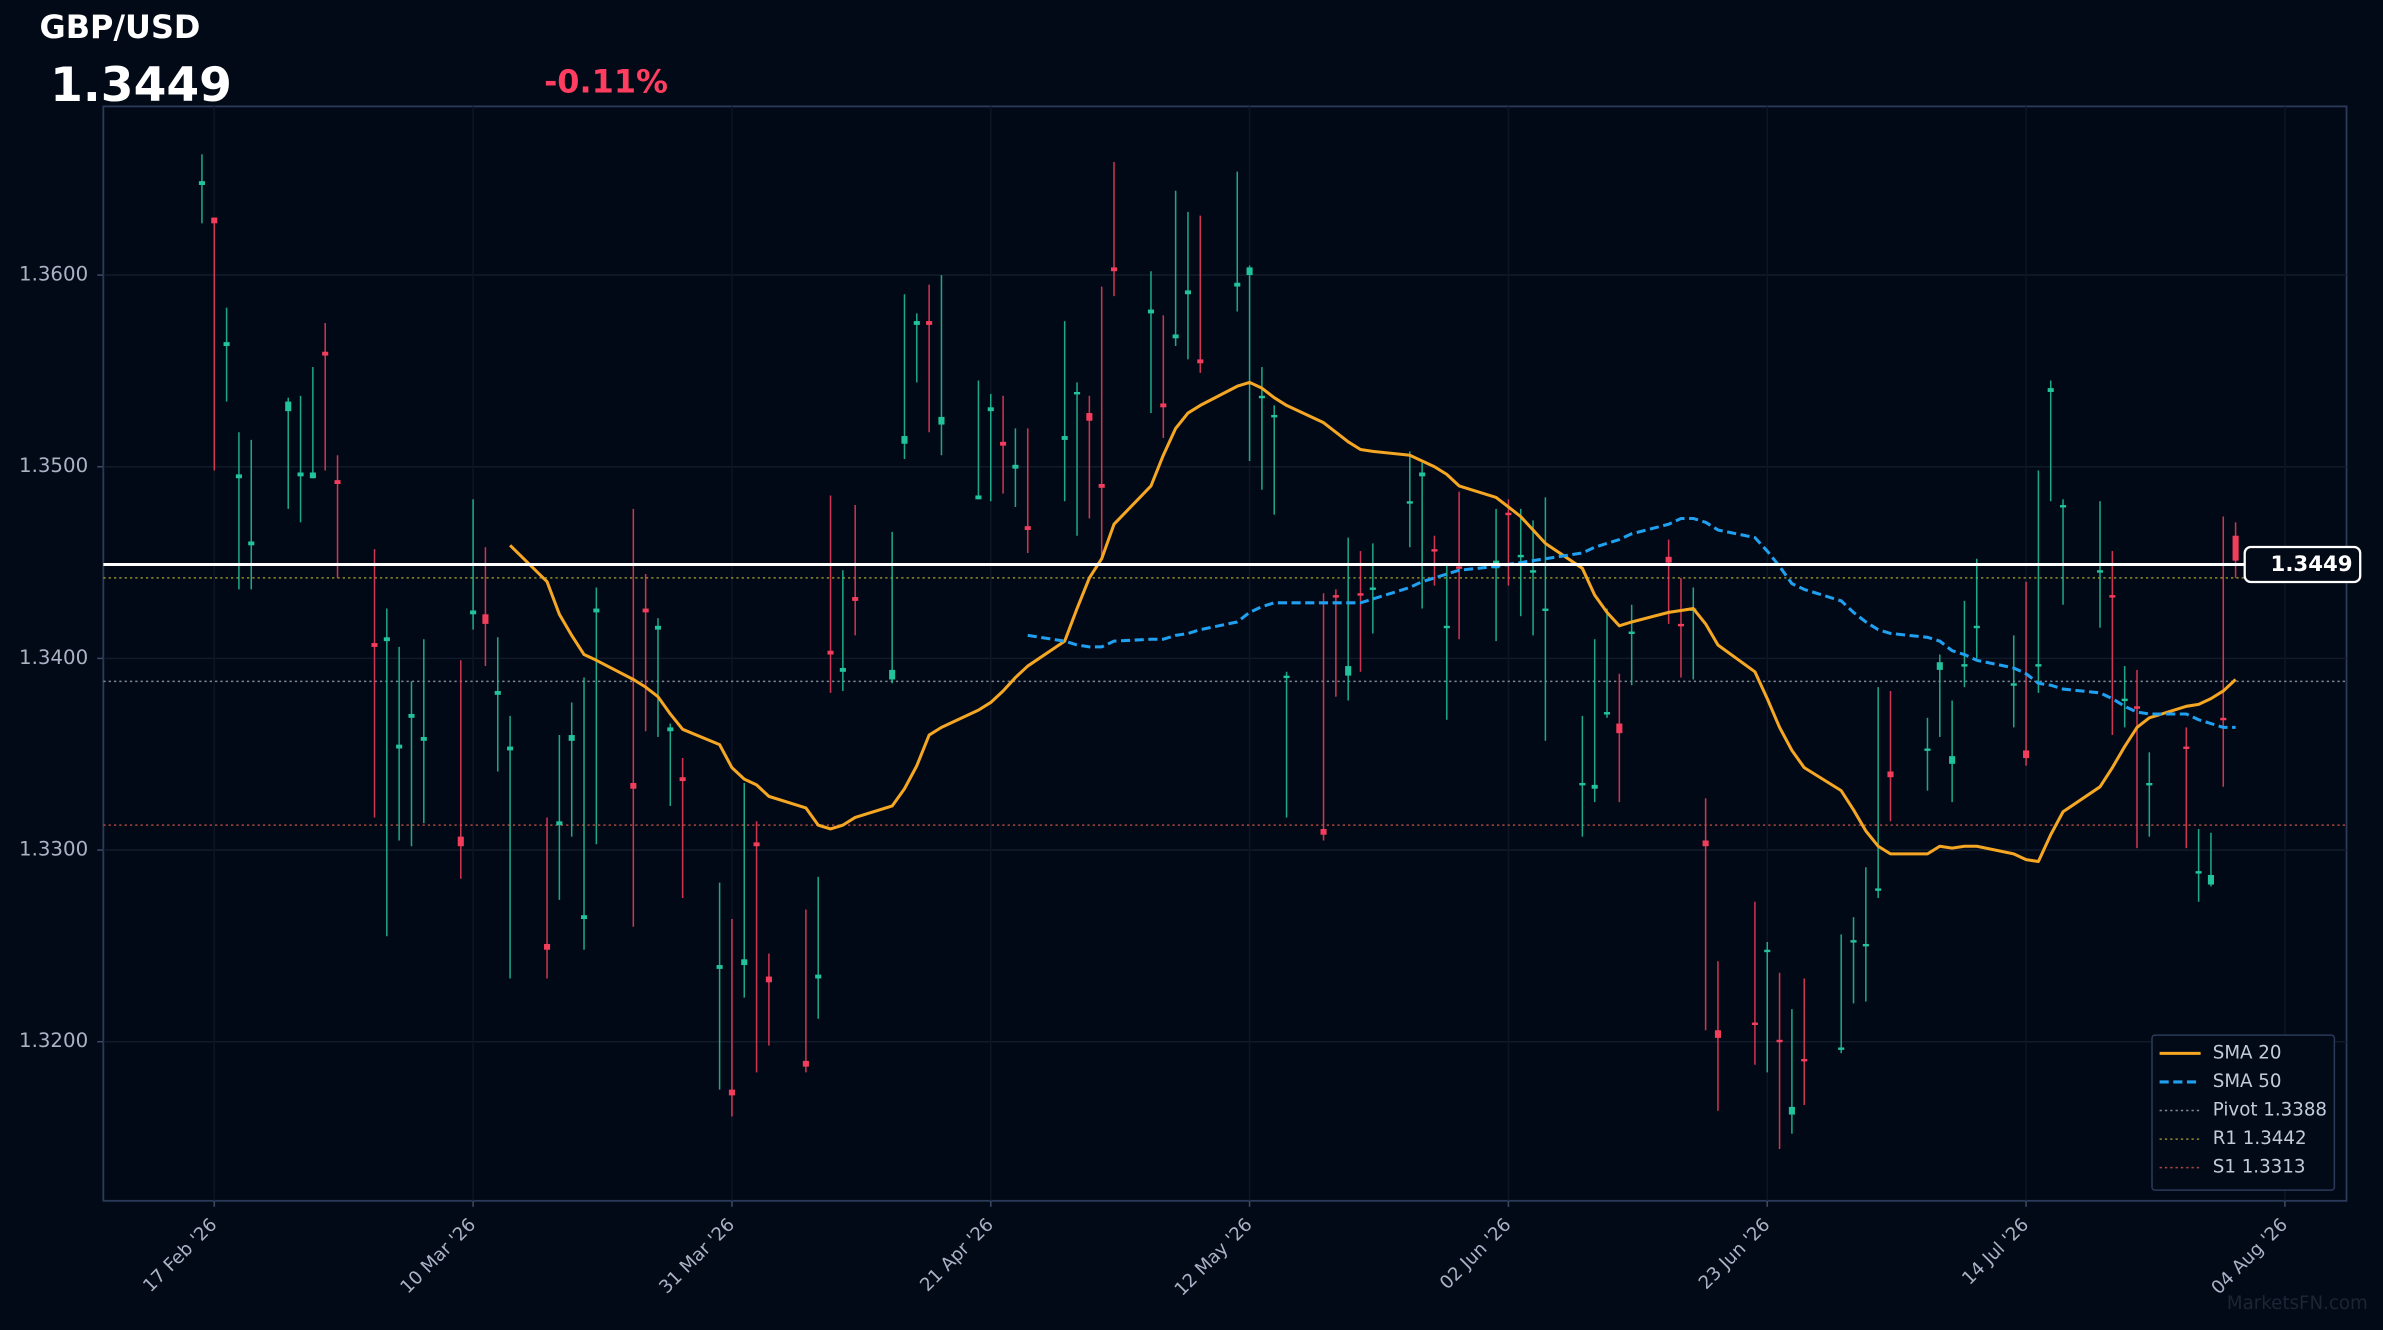  I want to click on chart-title: GBP/USD, so click(120, 27).